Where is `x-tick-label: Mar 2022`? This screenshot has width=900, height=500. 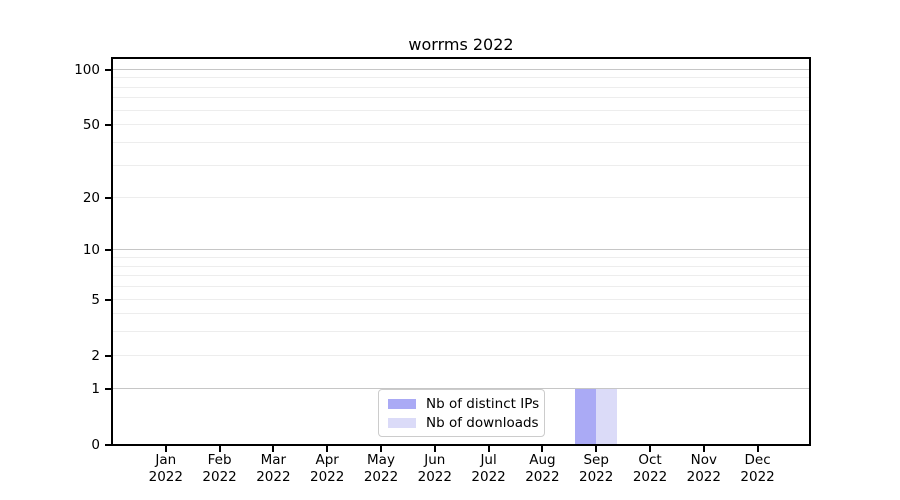 x-tick-label: Mar 2022 is located at coordinates (273, 468).